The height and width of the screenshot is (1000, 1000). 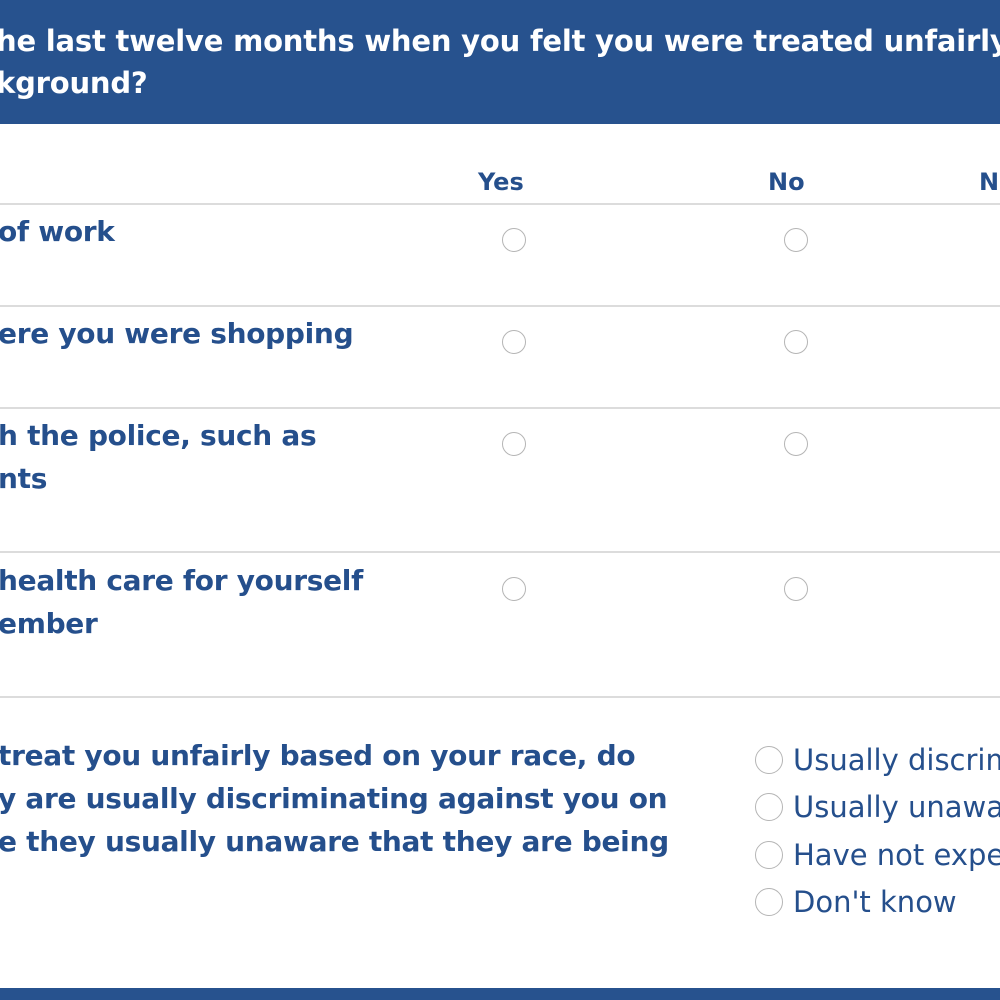 I want to click on column-header-no: No, so click(x=786, y=182).